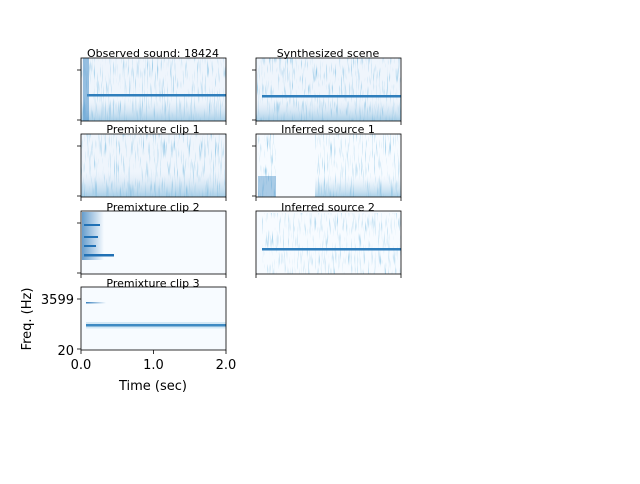 Image resolution: width=640 pixels, height=484 pixels. Describe the element at coordinates (156, 95) in the screenshot. I see `panel-observed-tone` at that location.